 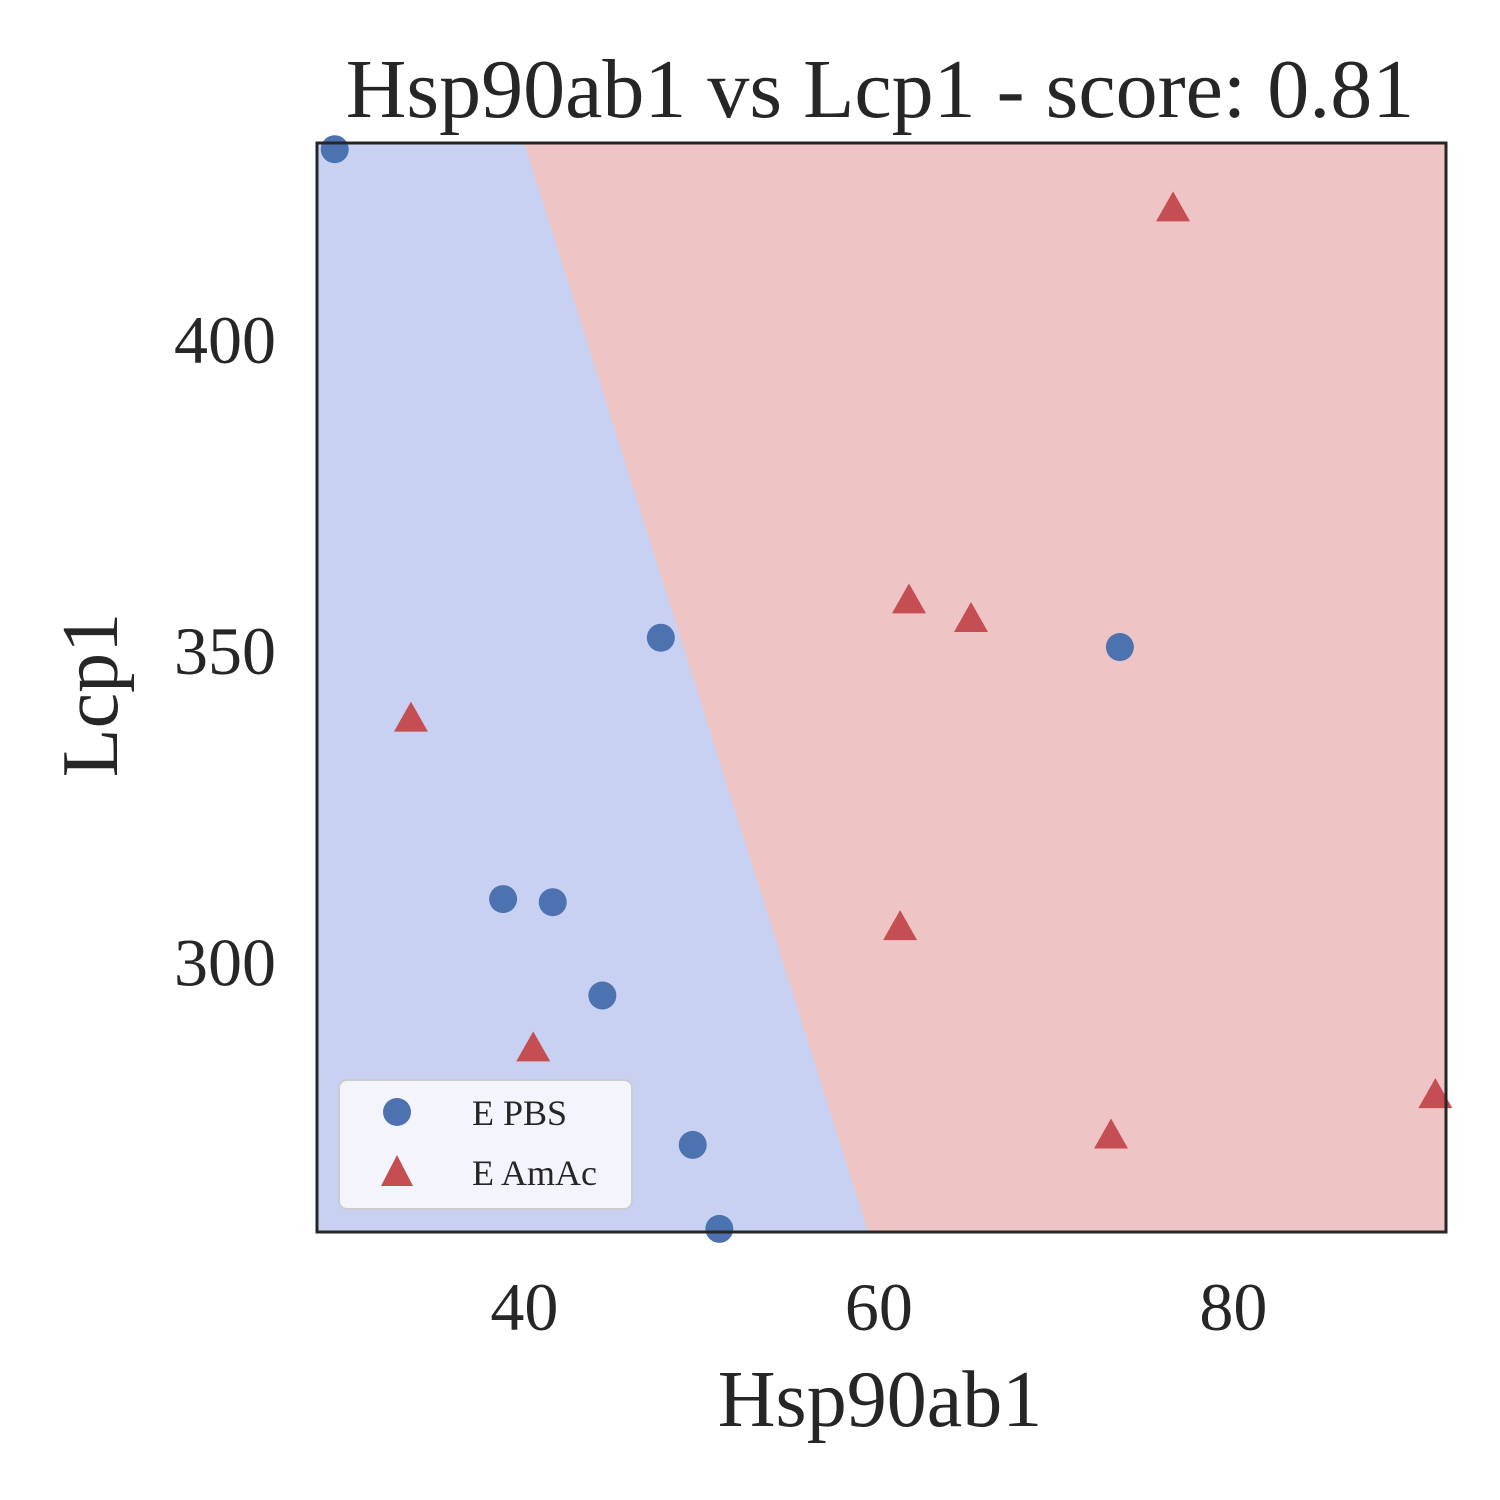 I want to click on legend: E PBS E AmAc, so click(x=485, y=1144).